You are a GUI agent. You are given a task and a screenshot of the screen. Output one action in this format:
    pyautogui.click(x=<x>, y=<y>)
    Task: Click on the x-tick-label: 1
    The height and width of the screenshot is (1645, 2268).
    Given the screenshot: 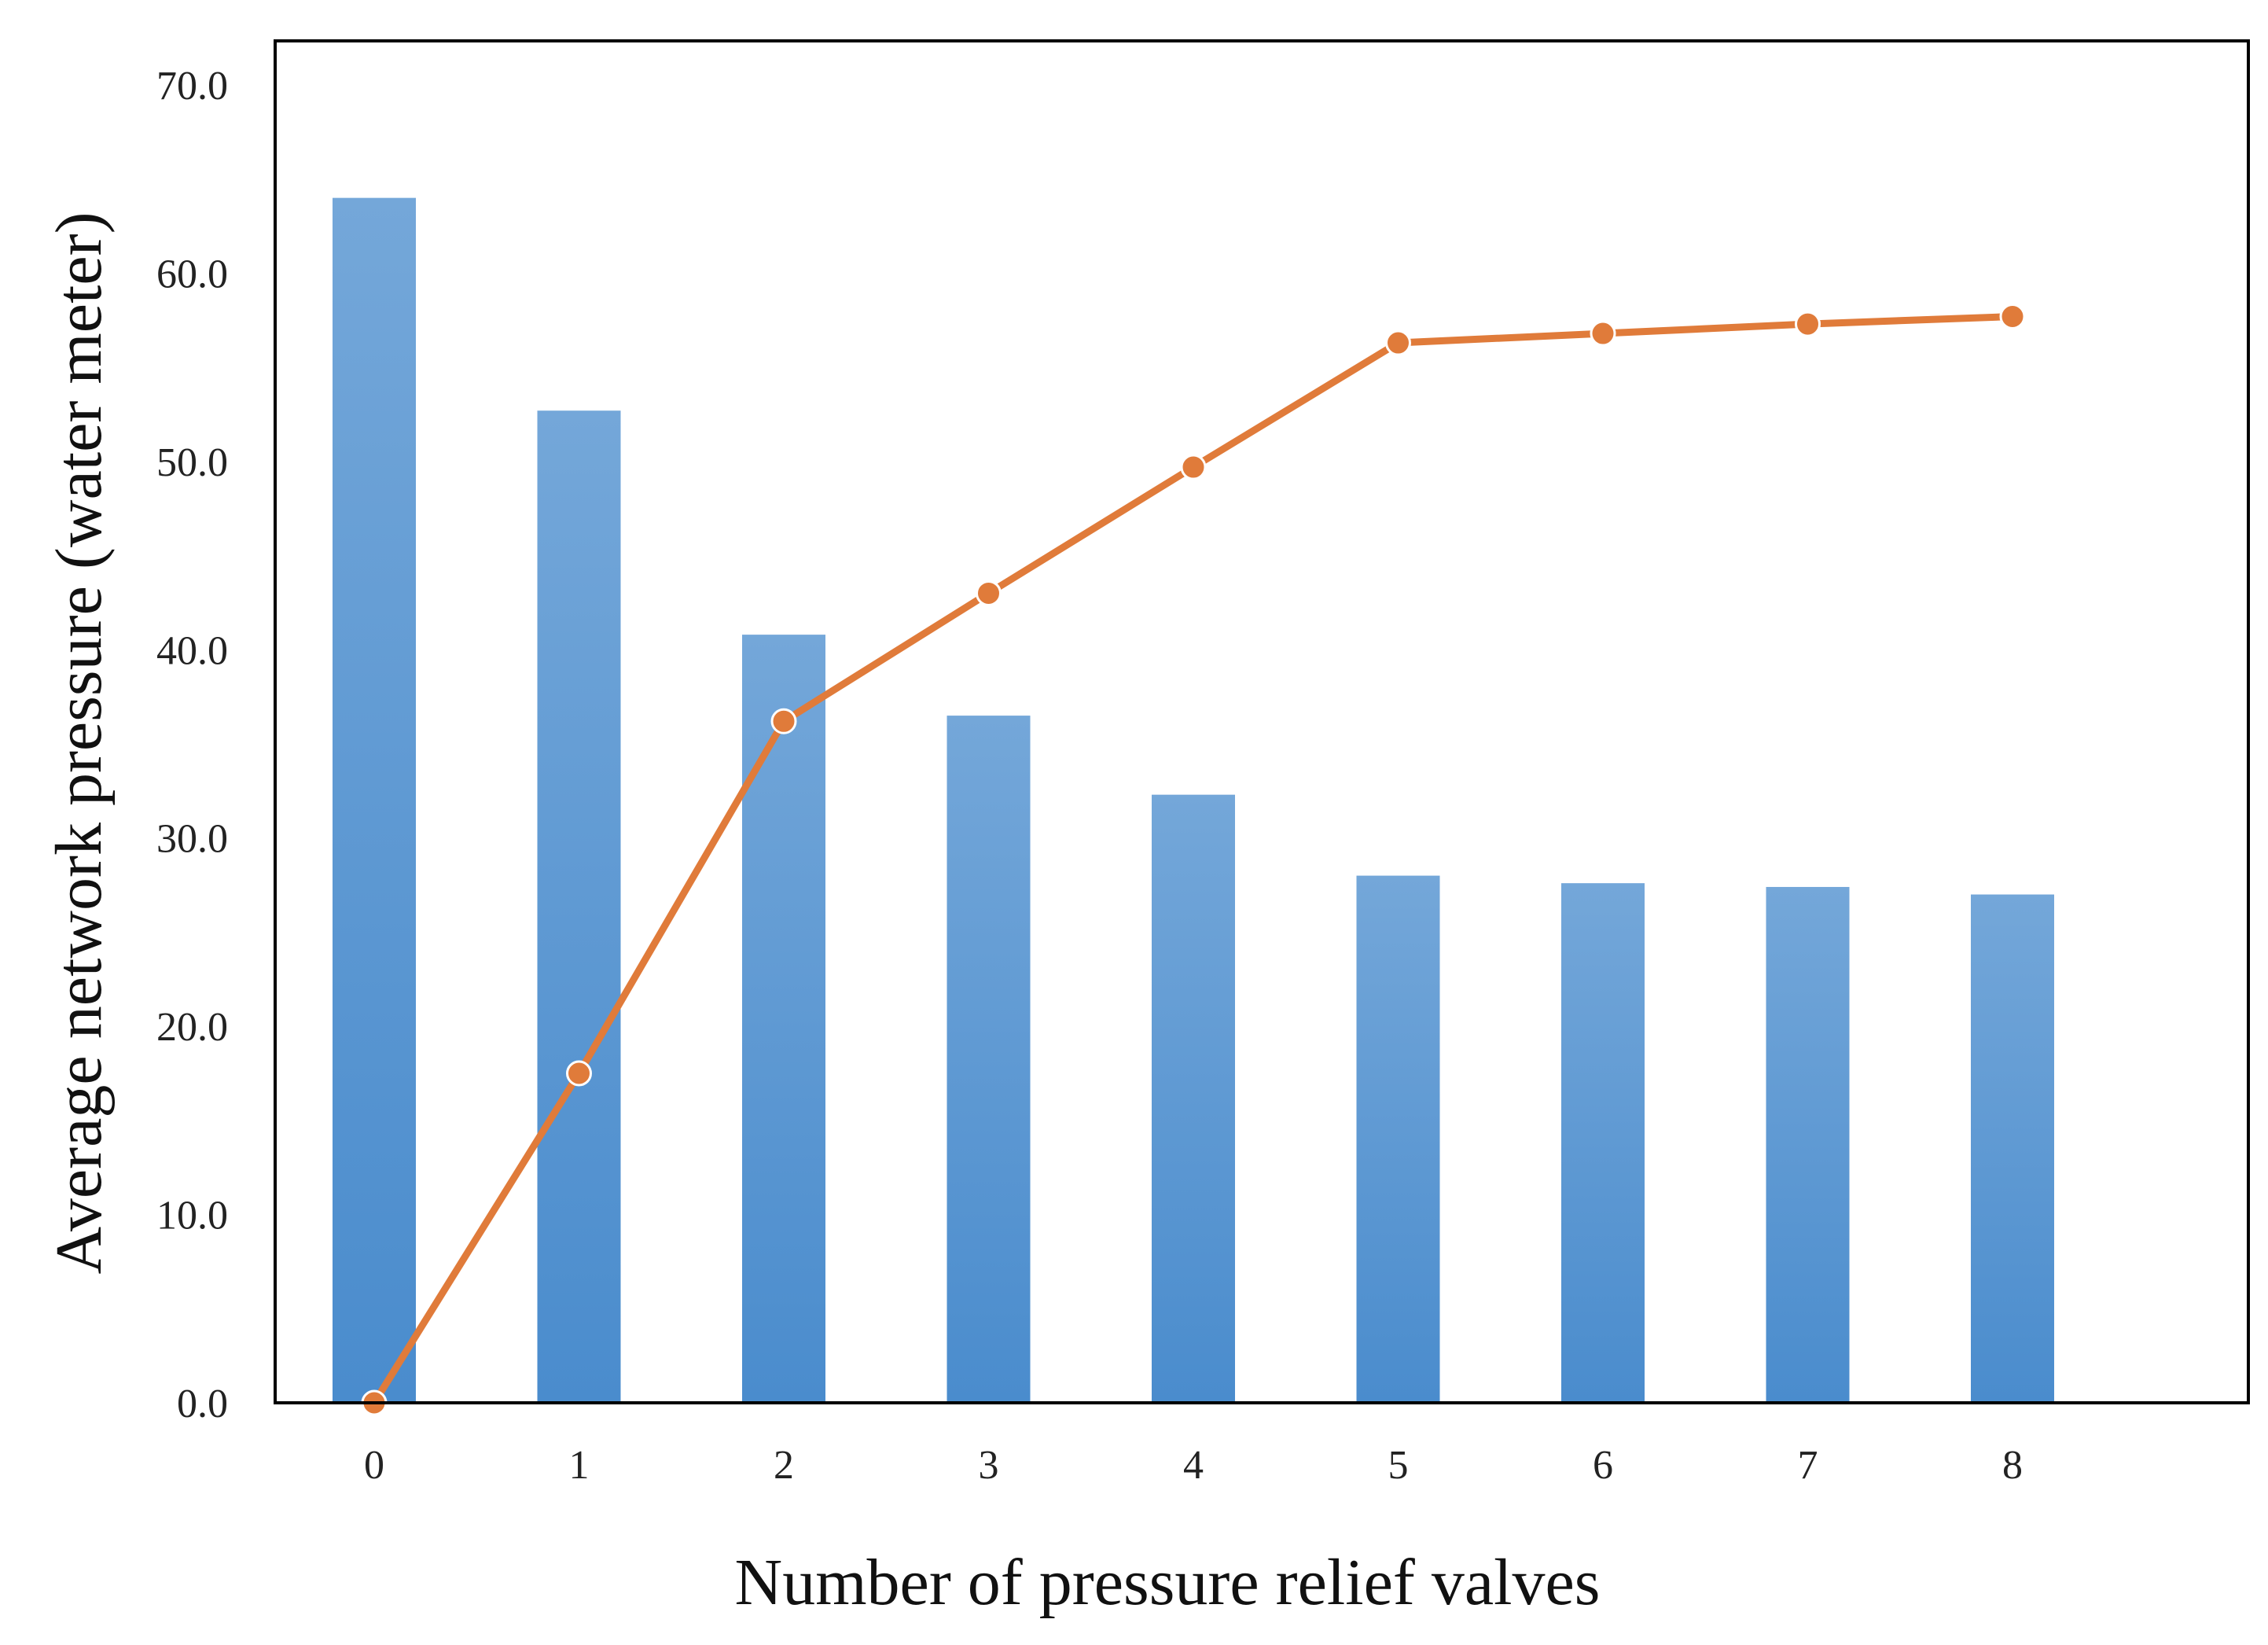 What is the action you would take?
    pyautogui.click(x=579, y=1465)
    